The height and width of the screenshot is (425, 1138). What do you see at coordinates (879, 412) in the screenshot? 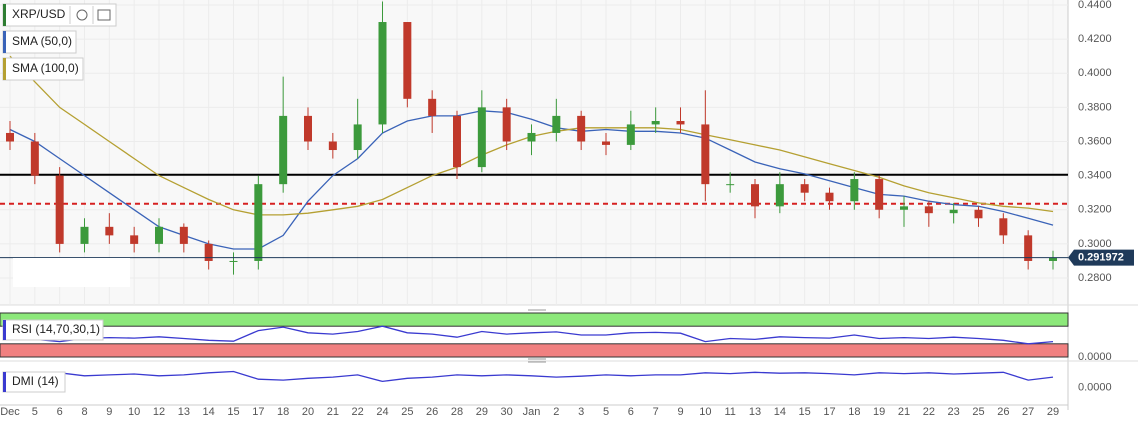
I see `x-tick-label: 19` at bounding box center [879, 412].